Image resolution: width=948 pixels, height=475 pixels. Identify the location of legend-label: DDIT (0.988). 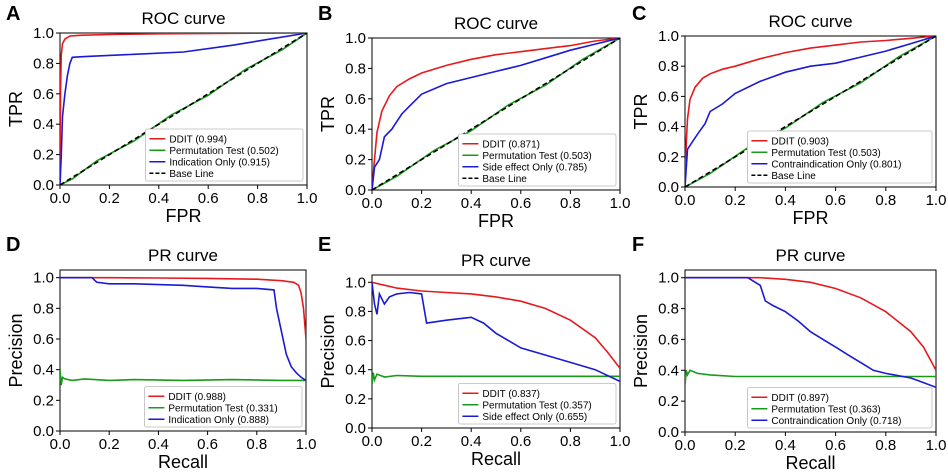
(197, 397).